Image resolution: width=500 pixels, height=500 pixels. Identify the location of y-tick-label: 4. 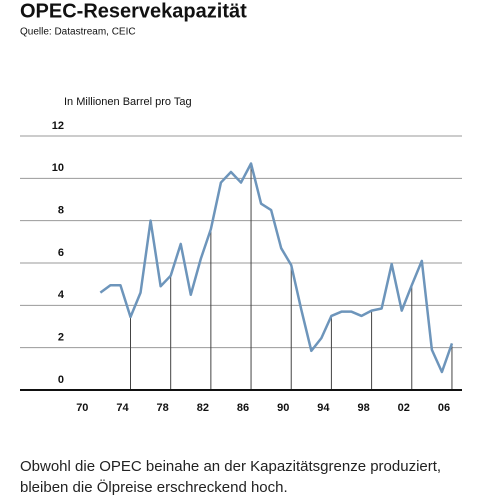
(61, 295).